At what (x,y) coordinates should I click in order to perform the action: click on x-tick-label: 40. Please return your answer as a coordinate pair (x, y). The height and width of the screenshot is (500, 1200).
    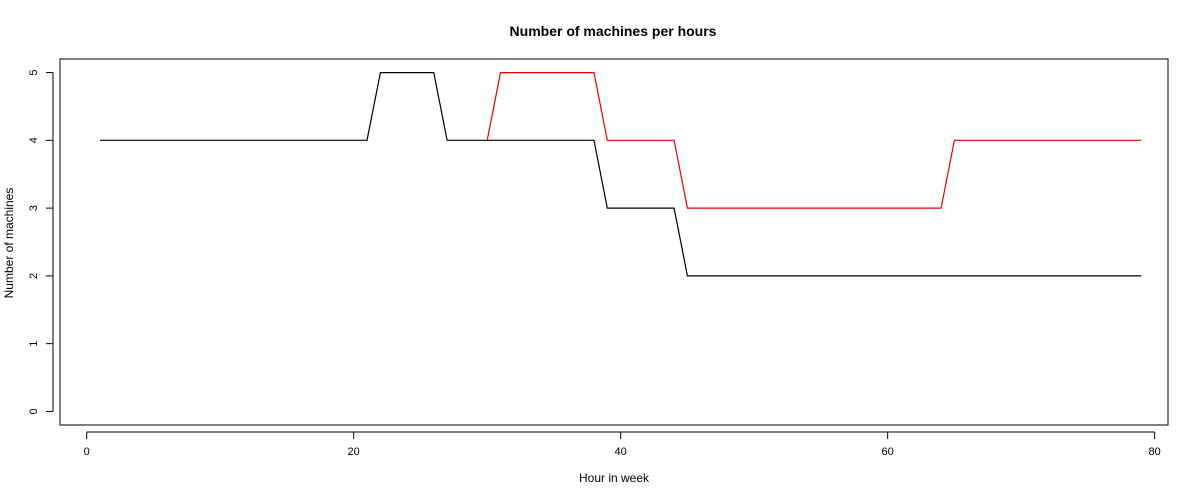
    Looking at the image, I should click on (621, 452).